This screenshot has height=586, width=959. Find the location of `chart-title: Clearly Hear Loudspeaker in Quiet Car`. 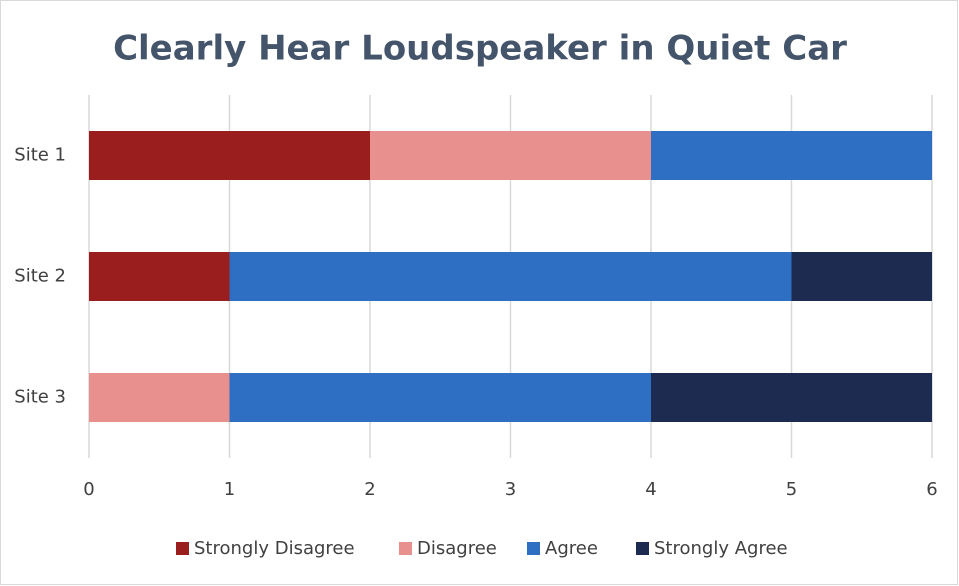

chart-title: Clearly Hear Loudspeaker in Quiet Car is located at coordinates (480, 49).